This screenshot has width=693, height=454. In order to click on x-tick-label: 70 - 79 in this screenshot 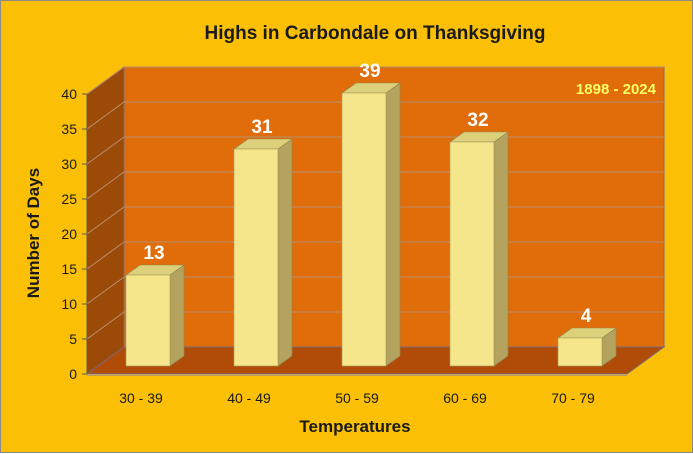, I will do `click(573, 398)`.